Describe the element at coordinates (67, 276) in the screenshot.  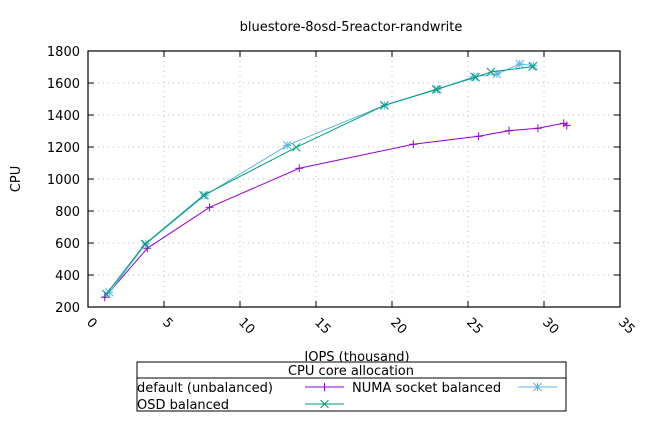
I see `y-tick-label: 400` at that location.